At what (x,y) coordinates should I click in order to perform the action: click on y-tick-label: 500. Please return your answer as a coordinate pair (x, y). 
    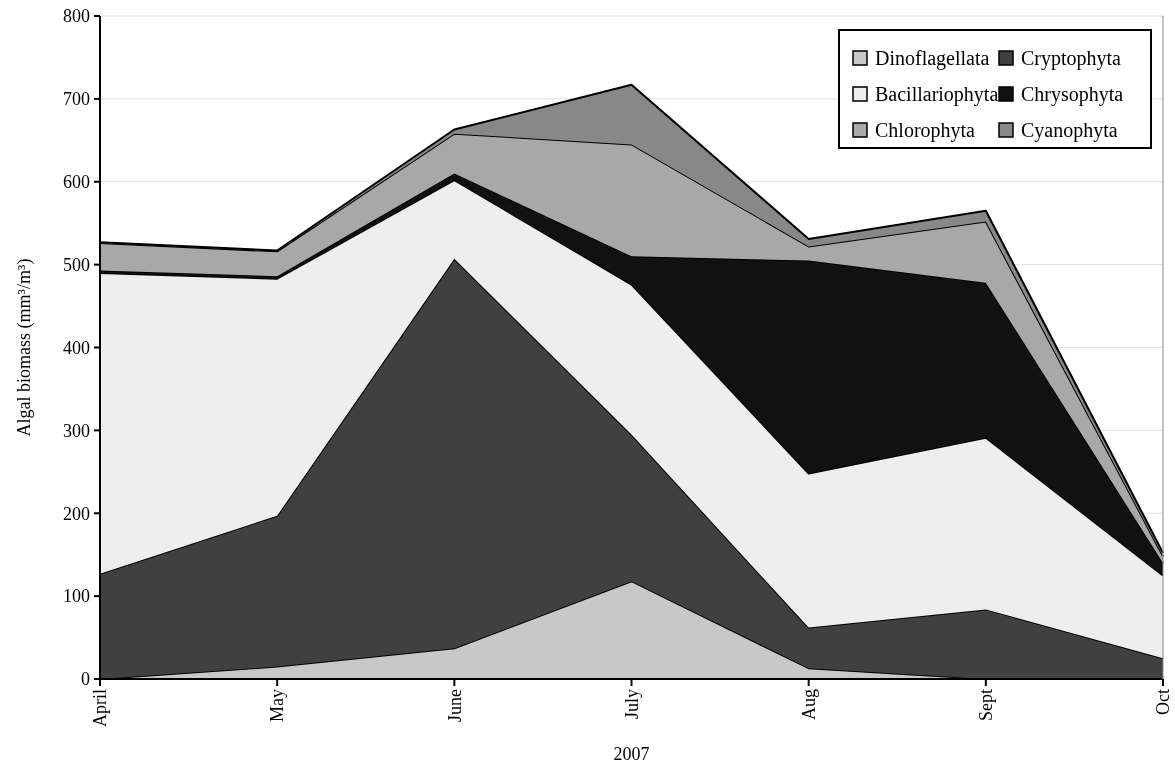
    Looking at the image, I should click on (76, 264).